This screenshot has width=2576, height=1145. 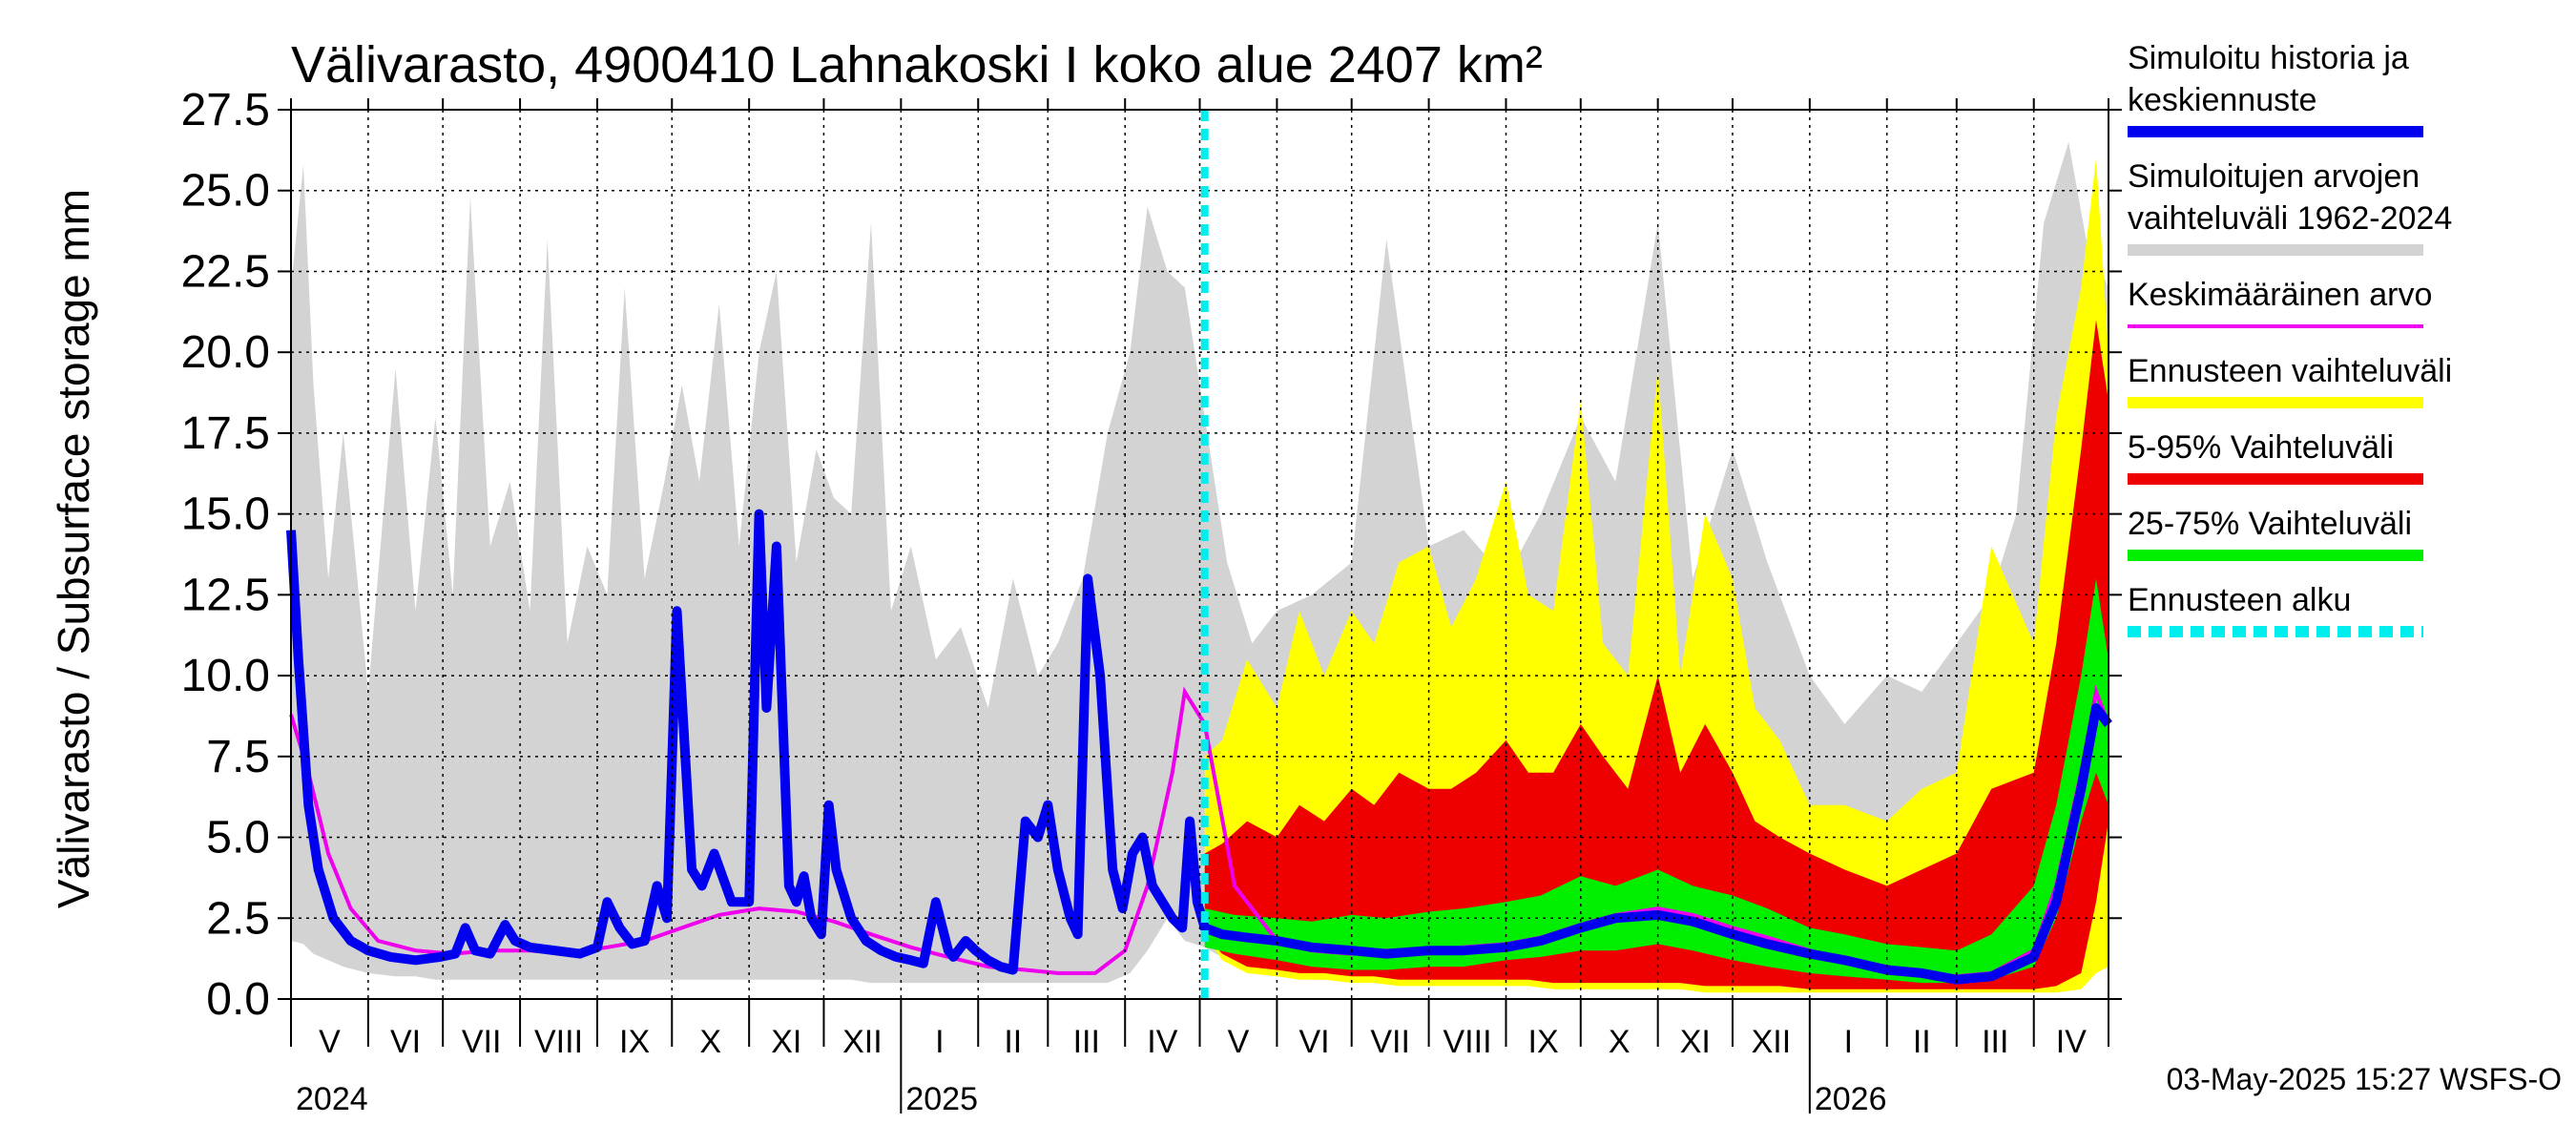 What do you see at coordinates (225, 595) in the screenshot?
I see `y-tick-label: 12.5` at bounding box center [225, 595].